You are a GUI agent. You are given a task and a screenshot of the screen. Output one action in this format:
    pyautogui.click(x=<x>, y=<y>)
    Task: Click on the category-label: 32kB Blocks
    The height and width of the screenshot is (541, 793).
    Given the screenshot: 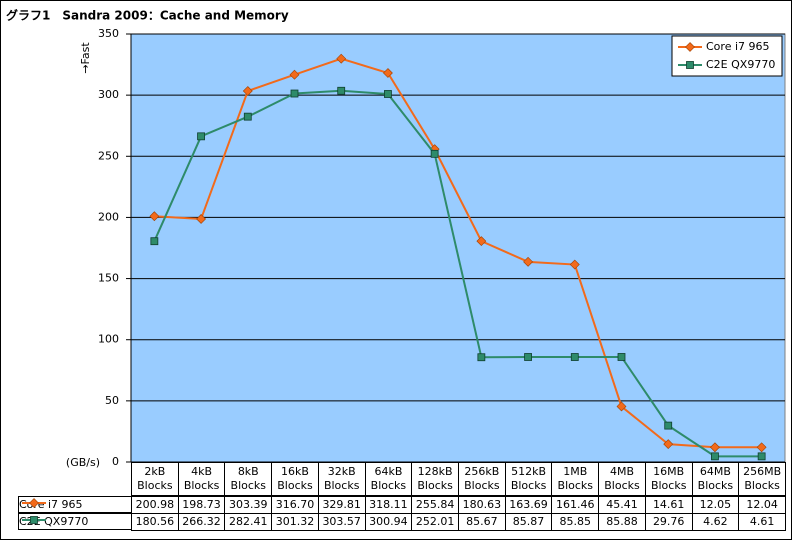 What is the action you would take?
    pyautogui.click(x=341, y=479)
    